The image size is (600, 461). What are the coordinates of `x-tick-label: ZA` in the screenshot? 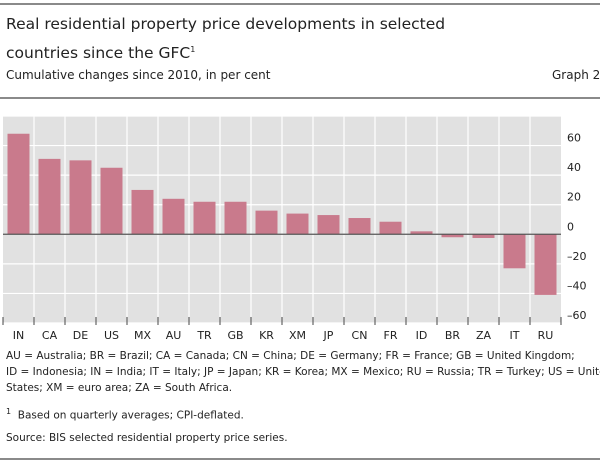 It's located at (484, 335).